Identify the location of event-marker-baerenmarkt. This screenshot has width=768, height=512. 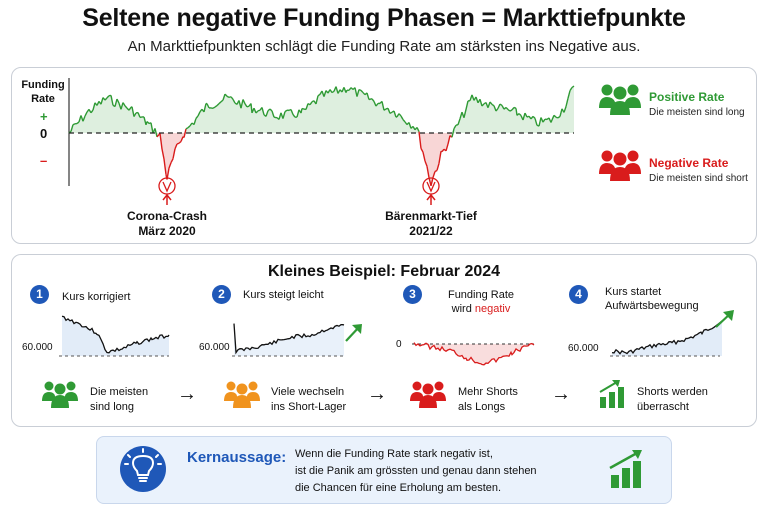
(431, 191).